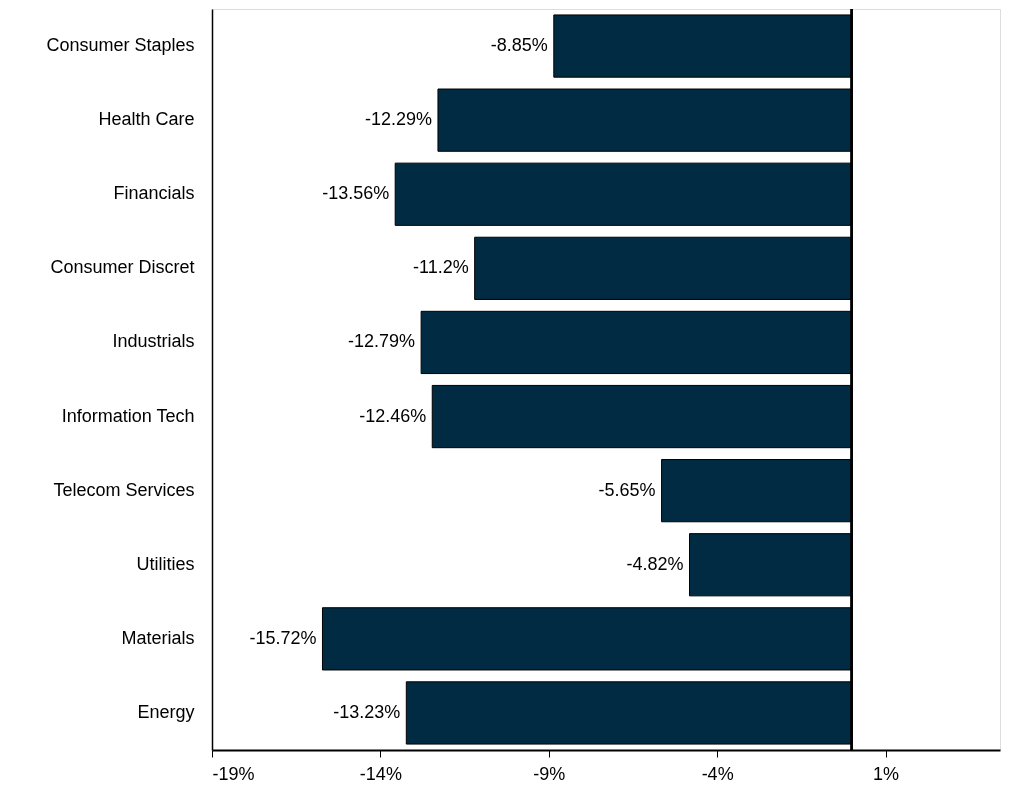 The image size is (1014, 795). What do you see at coordinates (122, 267) in the screenshot?
I see `y-tick-label: Consumer Discret` at bounding box center [122, 267].